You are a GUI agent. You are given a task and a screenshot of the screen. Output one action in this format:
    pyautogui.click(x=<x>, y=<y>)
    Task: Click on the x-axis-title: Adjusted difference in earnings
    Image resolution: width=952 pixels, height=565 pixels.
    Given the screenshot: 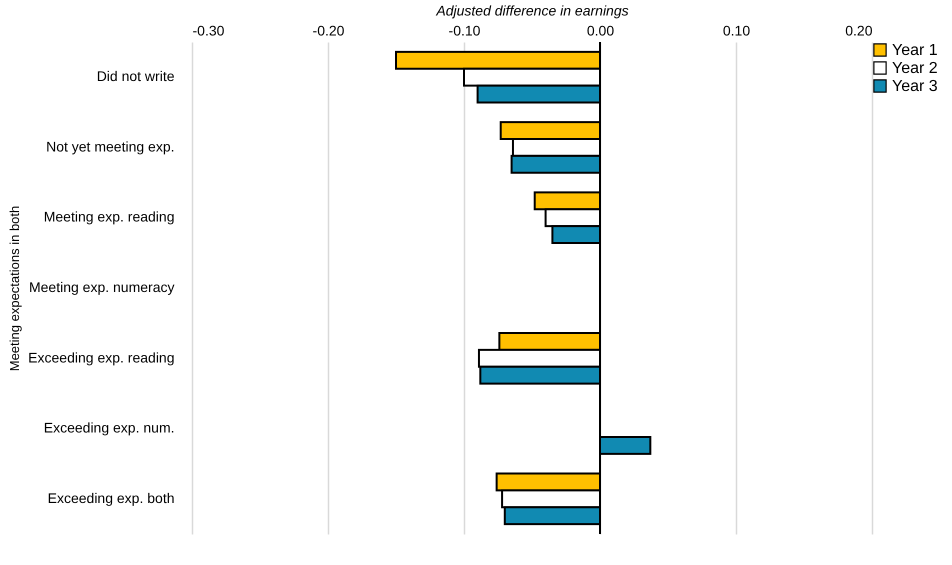 What is the action you would take?
    pyautogui.click(x=532, y=10)
    